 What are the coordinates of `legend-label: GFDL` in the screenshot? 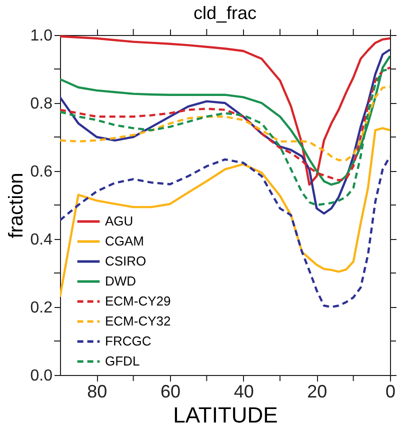 It's located at (122, 361).